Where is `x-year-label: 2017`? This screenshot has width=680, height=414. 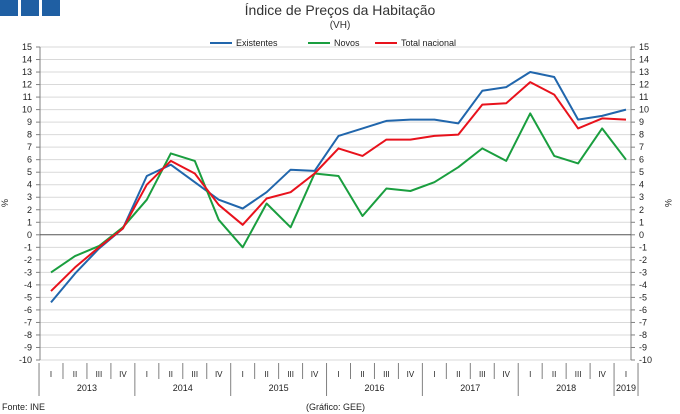 x-year-label: 2017 is located at coordinates (470, 388).